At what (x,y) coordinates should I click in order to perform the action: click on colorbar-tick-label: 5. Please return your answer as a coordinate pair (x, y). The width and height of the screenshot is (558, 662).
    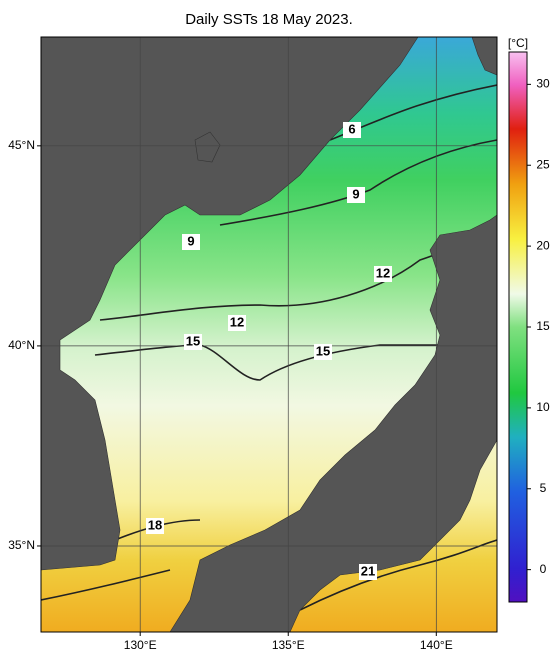
    Looking at the image, I should click on (543, 488).